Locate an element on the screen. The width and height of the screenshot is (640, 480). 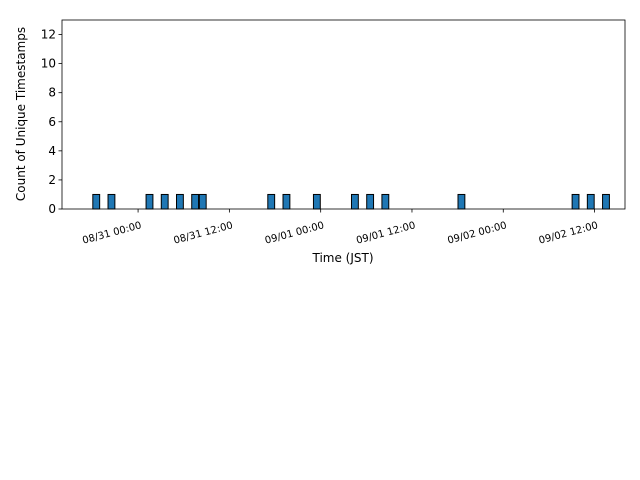
y-tick-label: 6 is located at coordinates (52, 122).